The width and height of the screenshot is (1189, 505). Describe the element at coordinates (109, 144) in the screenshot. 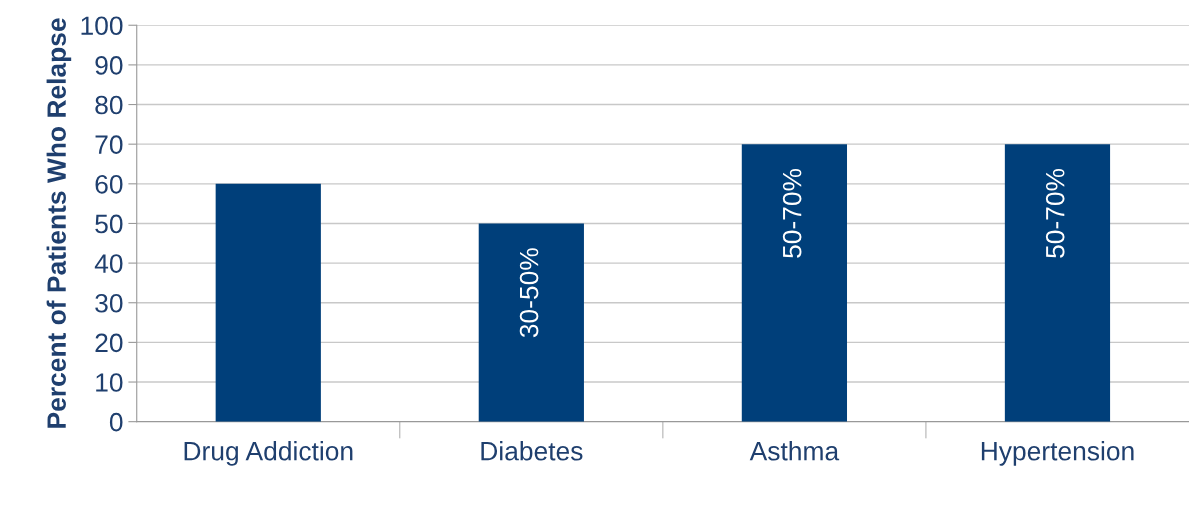

I see `y-tick-label: 70` at that location.